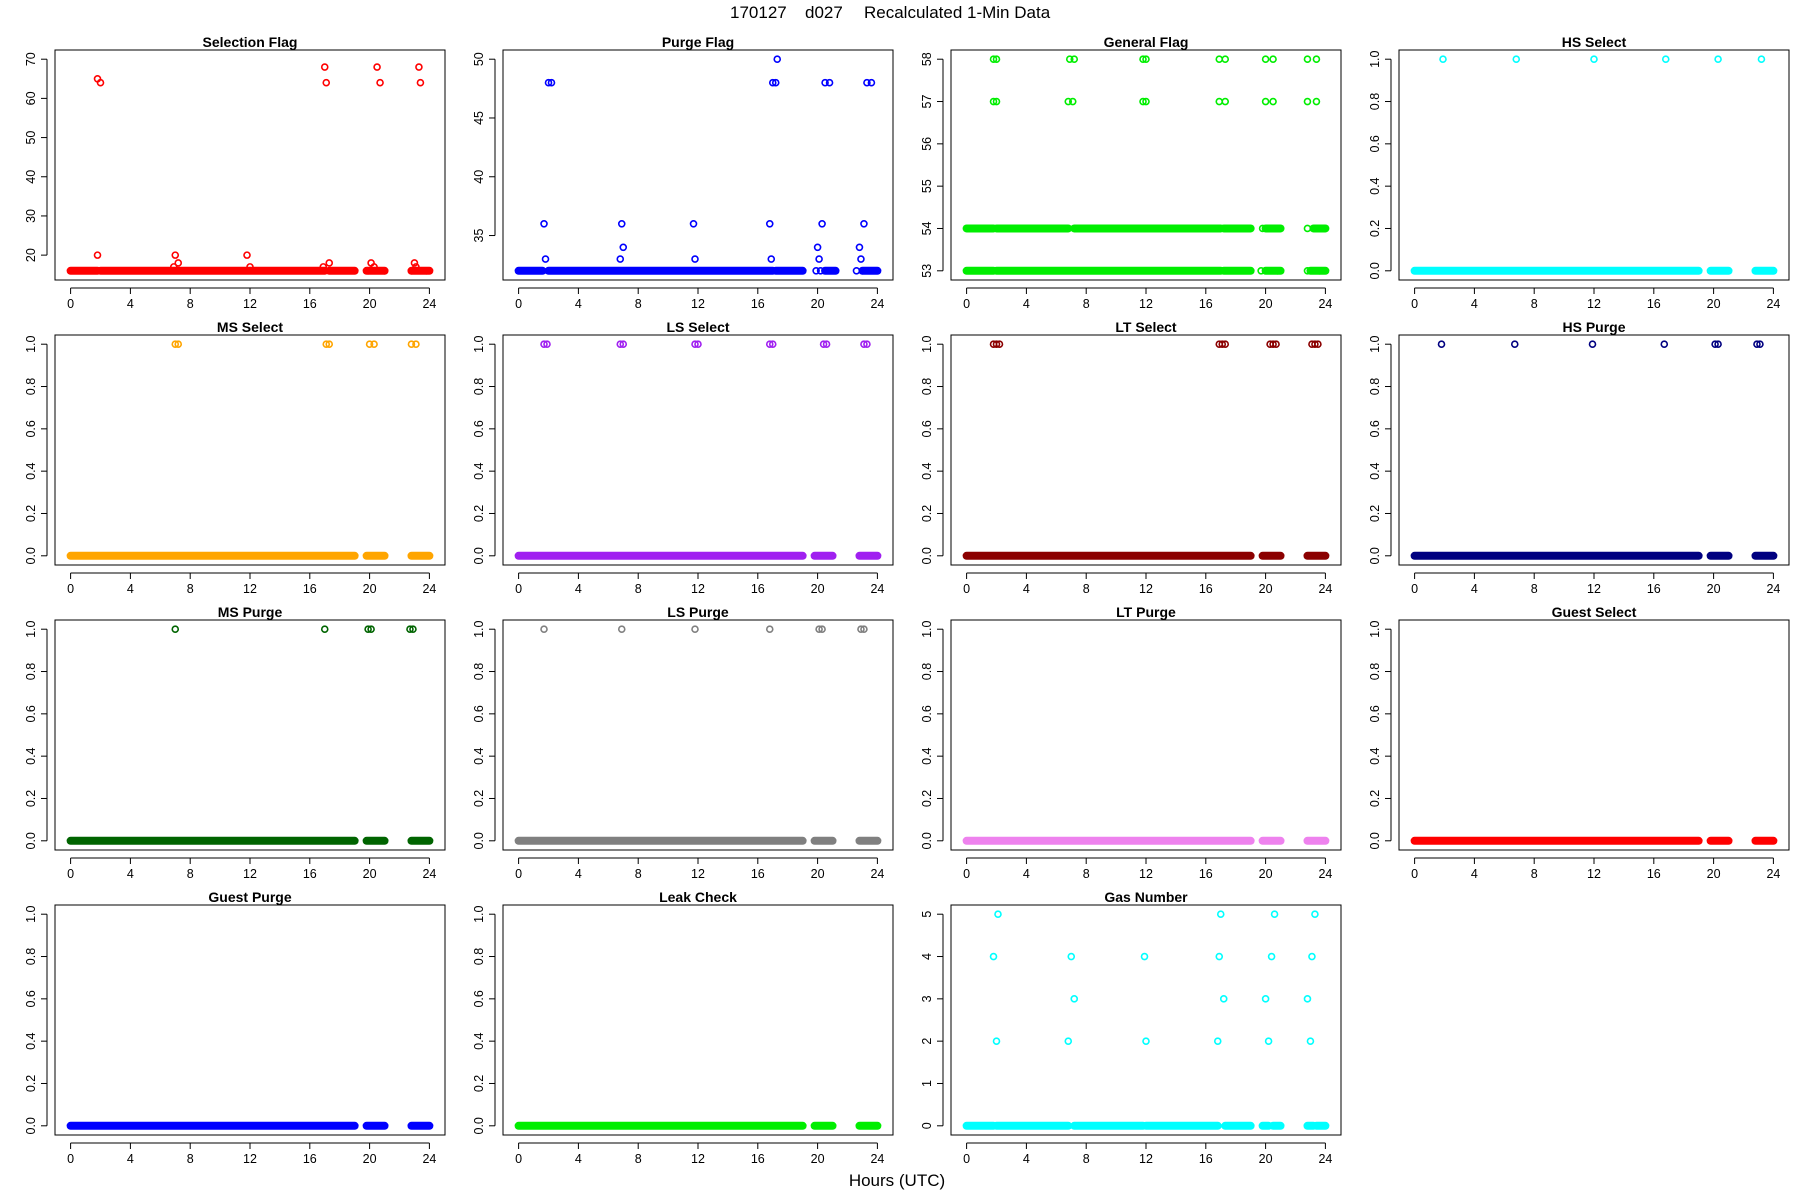 The image size is (1800, 1200). Describe the element at coordinates (698, 612) in the screenshot. I see `panel-title: LS Purge` at that location.